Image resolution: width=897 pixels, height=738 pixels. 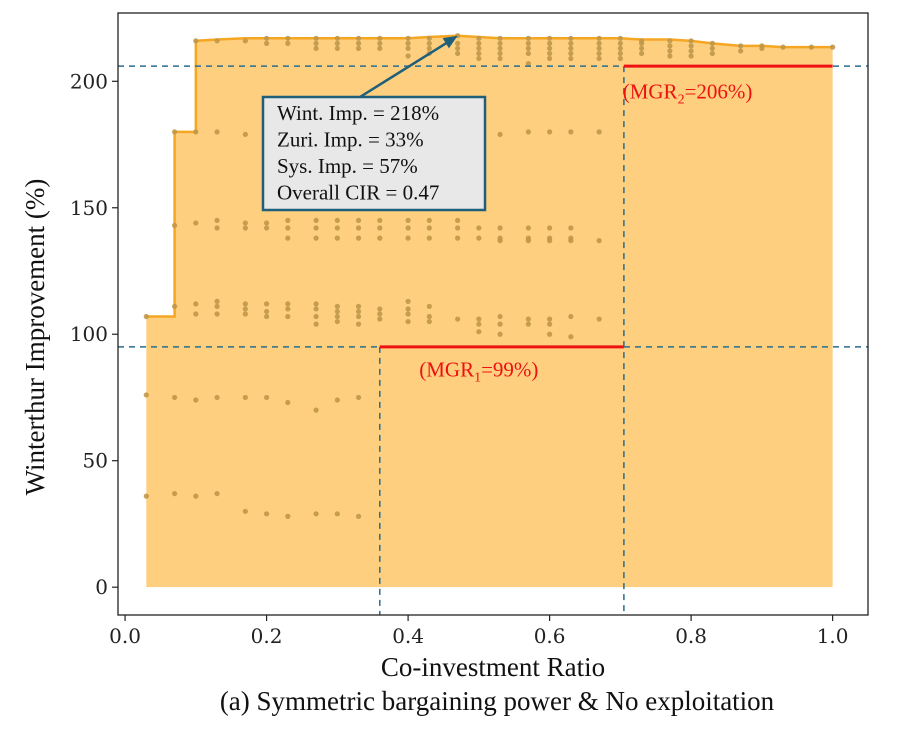 What do you see at coordinates (95, 461) in the screenshot?
I see `y-tick-label: 50` at bounding box center [95, 461].